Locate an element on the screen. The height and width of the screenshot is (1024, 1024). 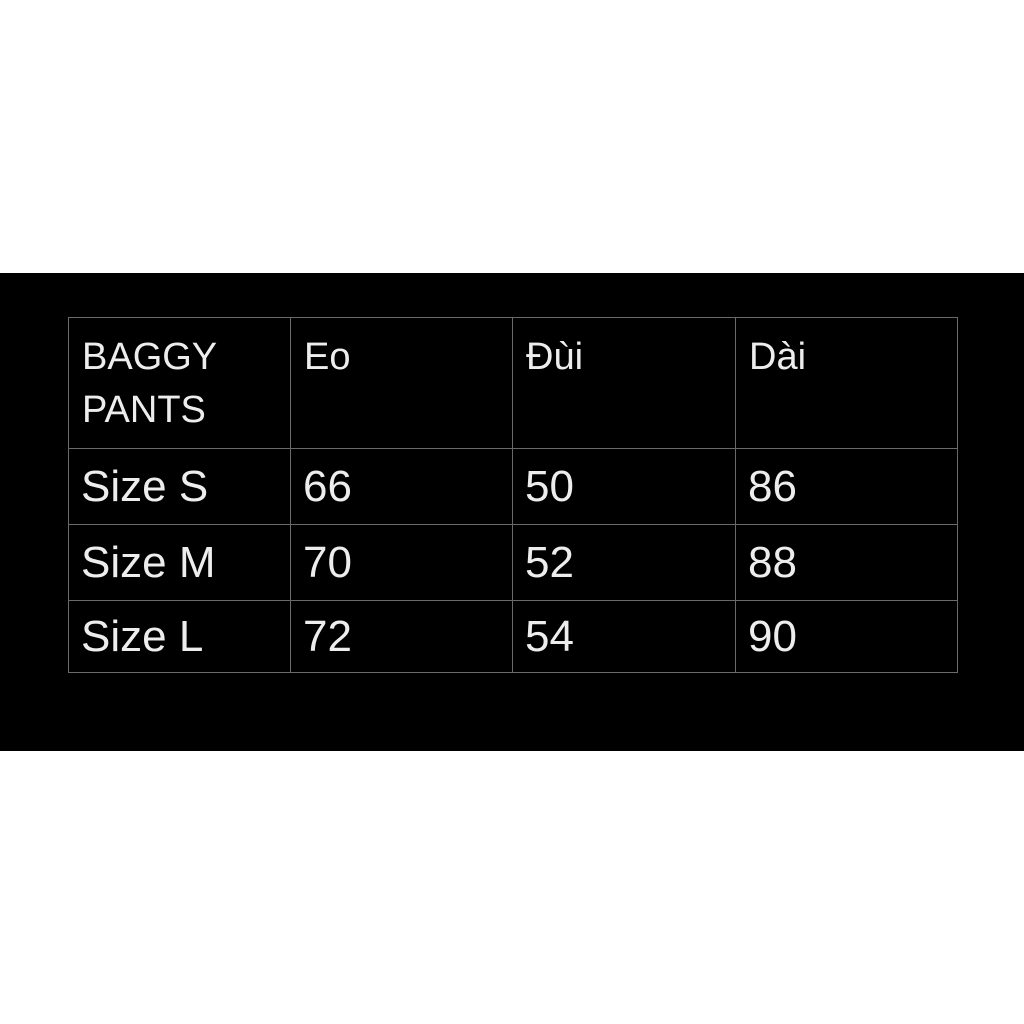
row-label-size-s: Size S is located at coordinates (179, 486).